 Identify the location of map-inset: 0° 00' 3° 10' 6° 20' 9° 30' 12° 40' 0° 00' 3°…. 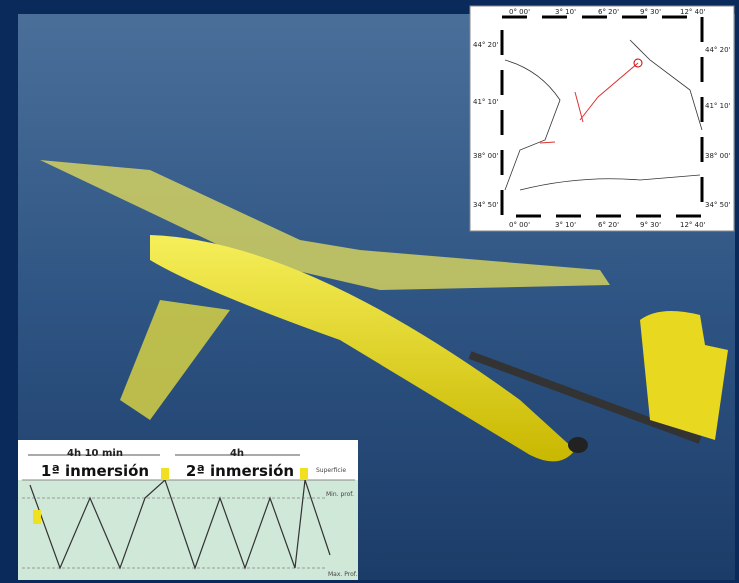
(602, 118).